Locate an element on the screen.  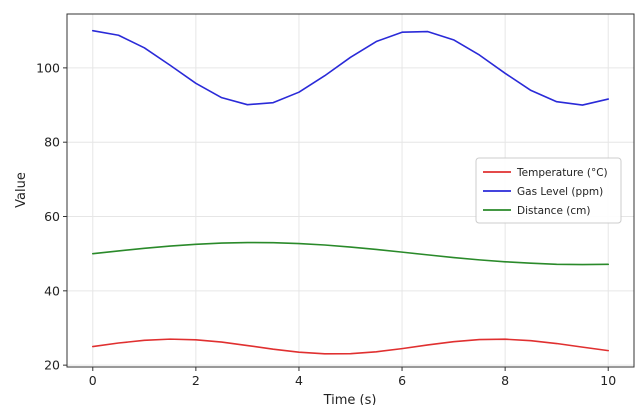
x-tick-label: 8 is located at coordinates (505, 380).